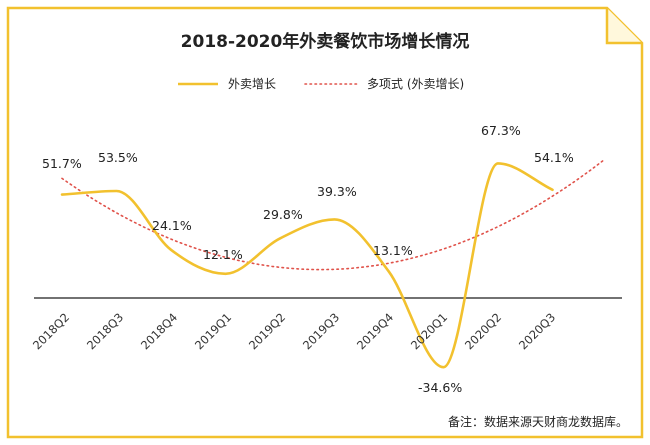 This screenshot has width=650, height=445. I want to click on data-label-2018Q3: 53.5%, so click(118, 157).